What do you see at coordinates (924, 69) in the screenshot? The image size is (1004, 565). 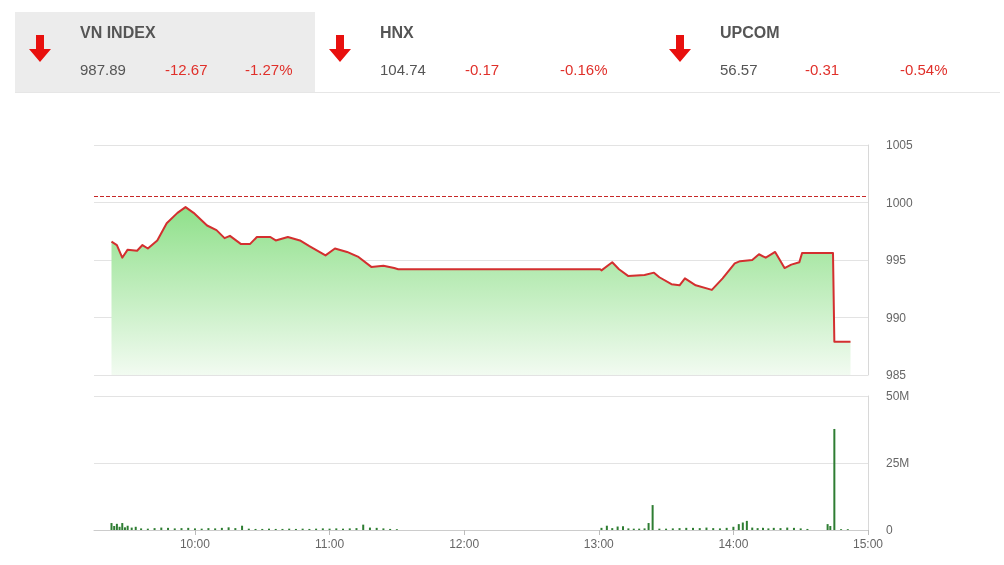 I see `text: -0.54%` at bounding box center [924, 69].